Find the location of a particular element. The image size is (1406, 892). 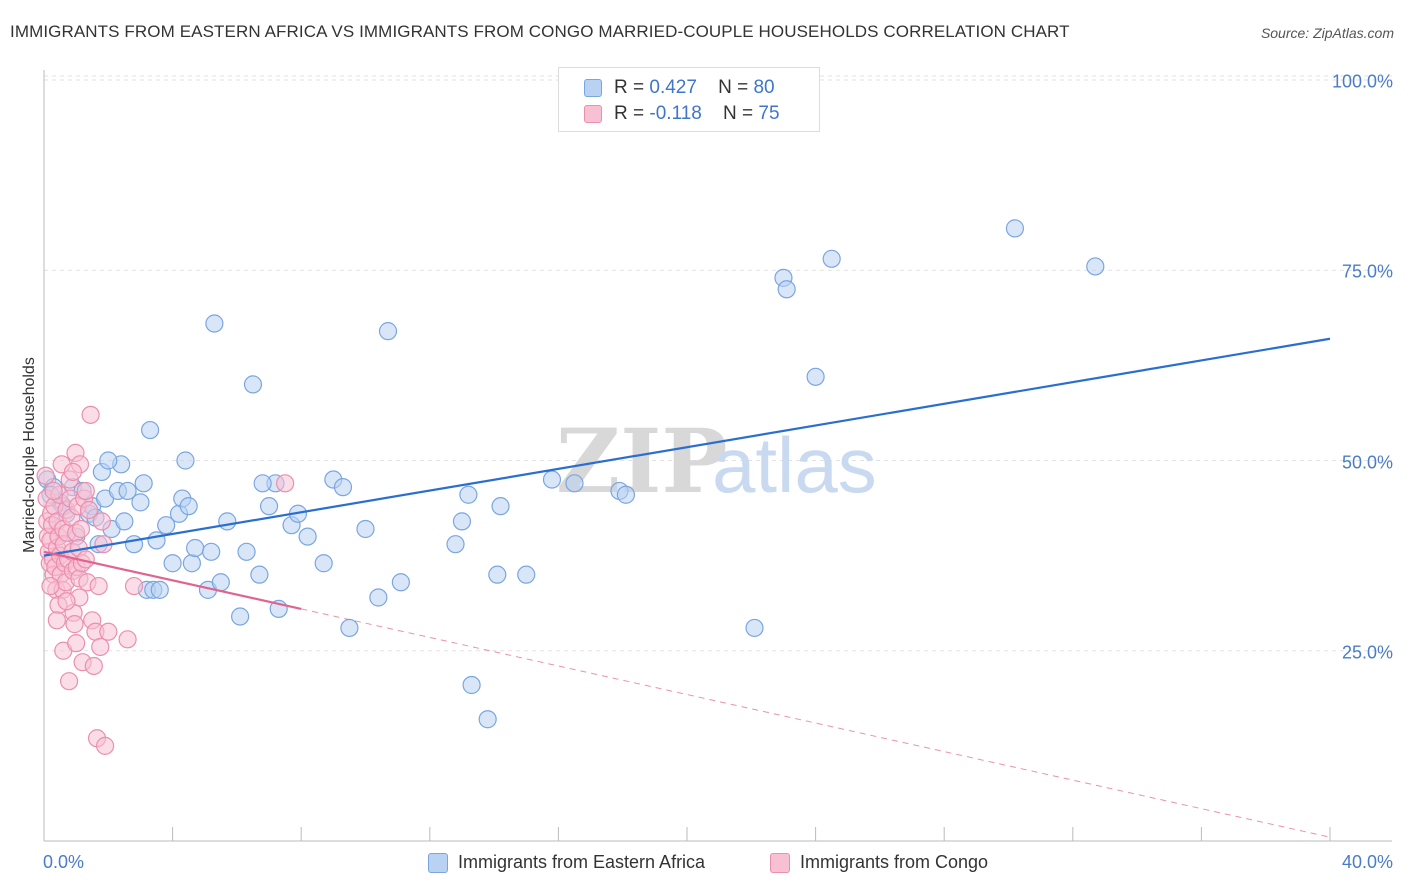

x-tick-label-min: 0.0% is located at coordinates (64, 862).